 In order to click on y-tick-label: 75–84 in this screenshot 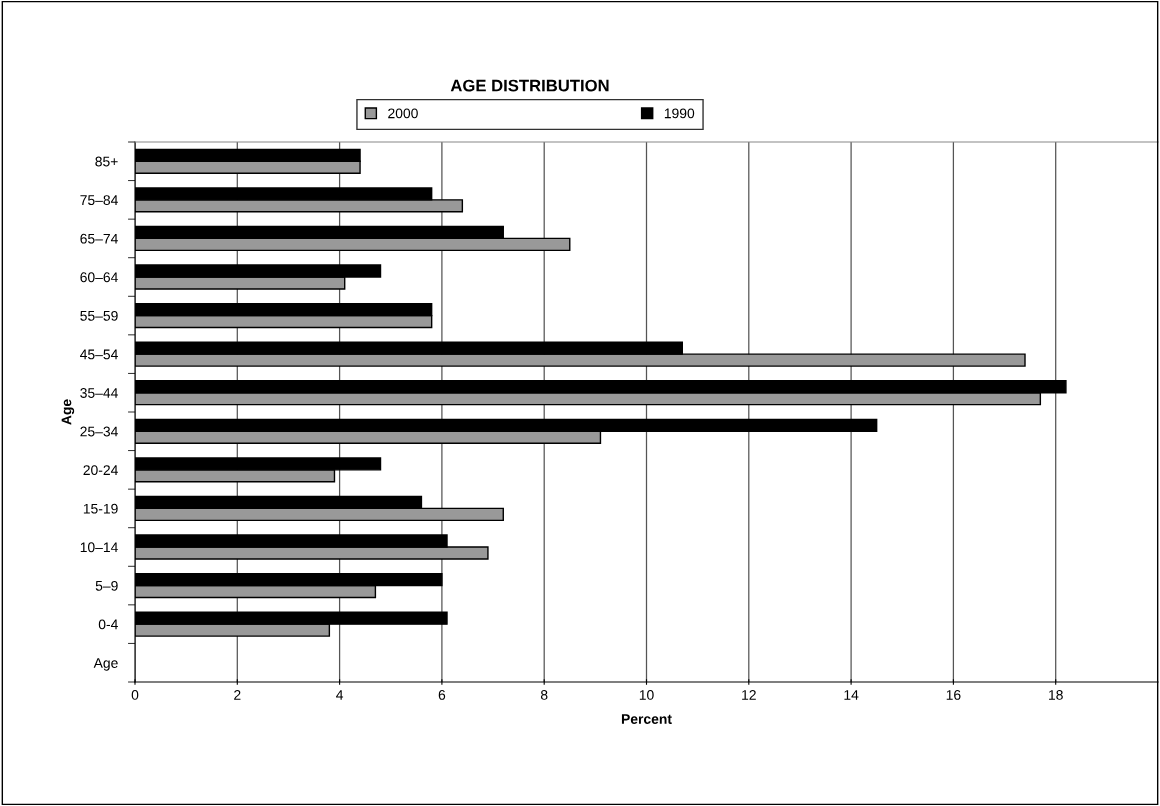, I will do `click(99, 200)`.